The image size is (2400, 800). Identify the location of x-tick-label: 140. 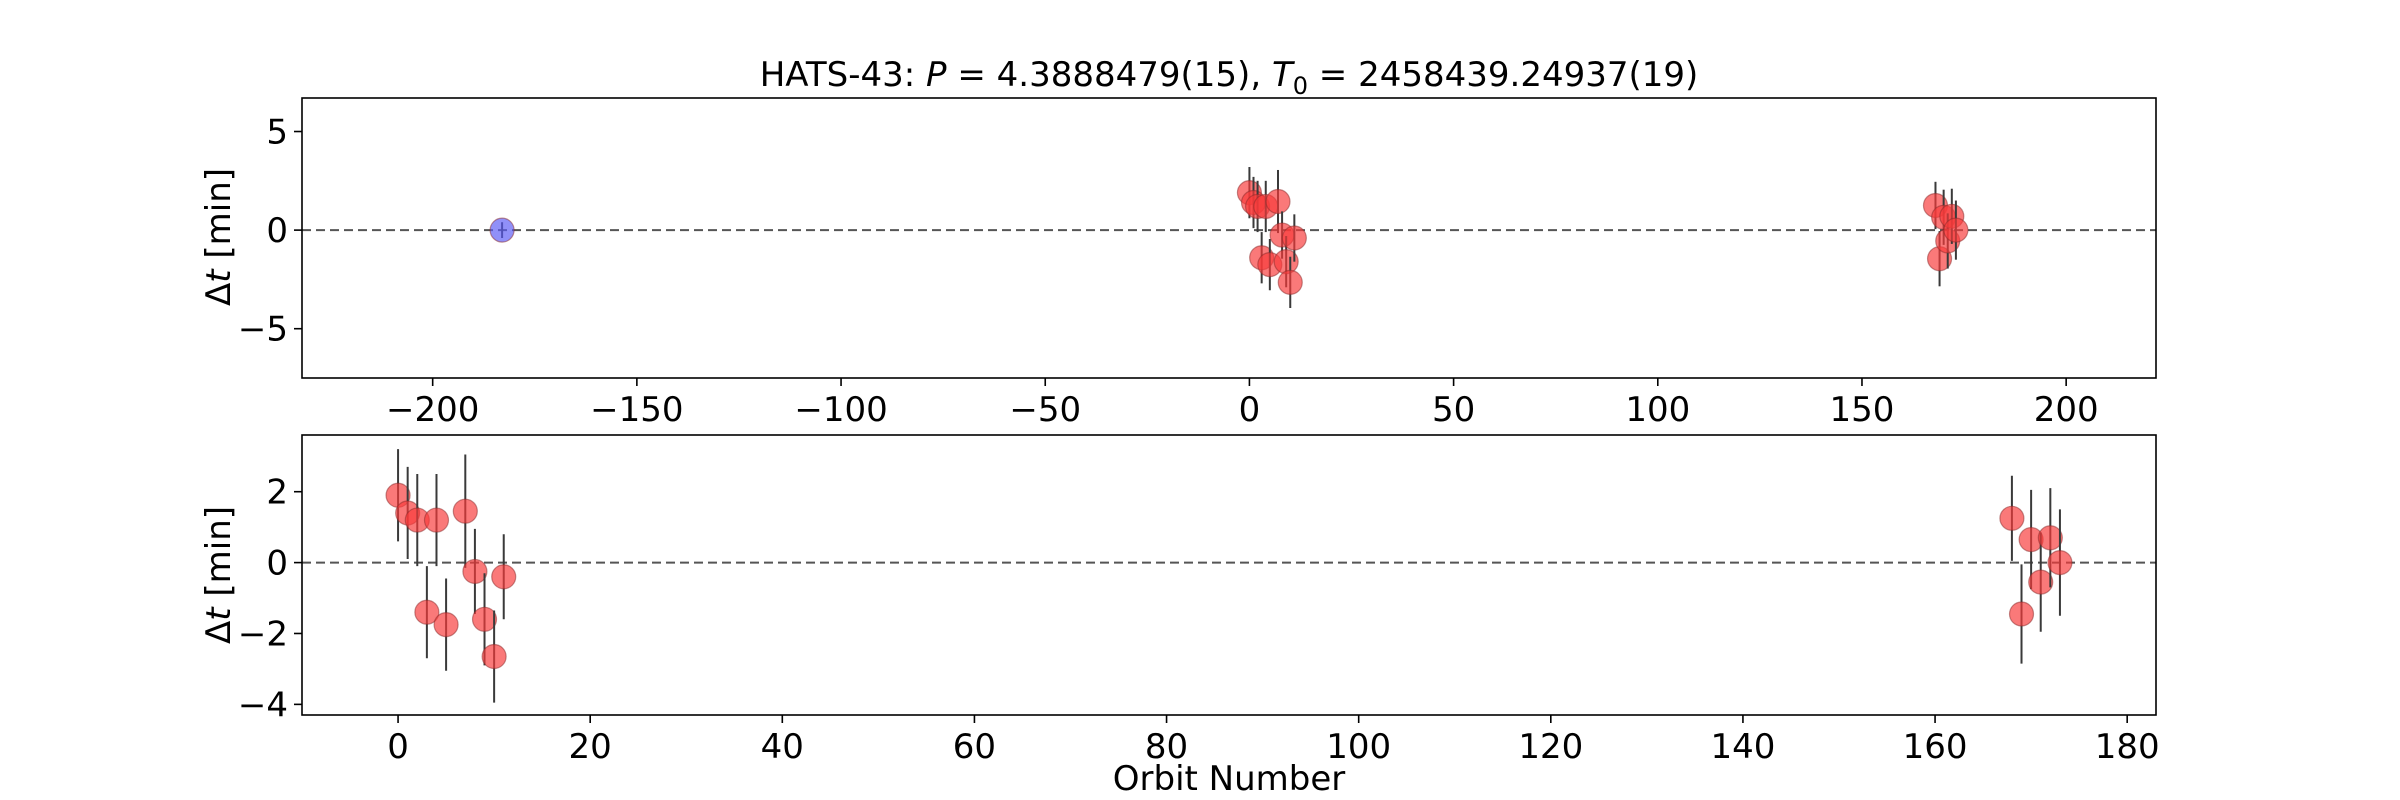
(1742, 747).